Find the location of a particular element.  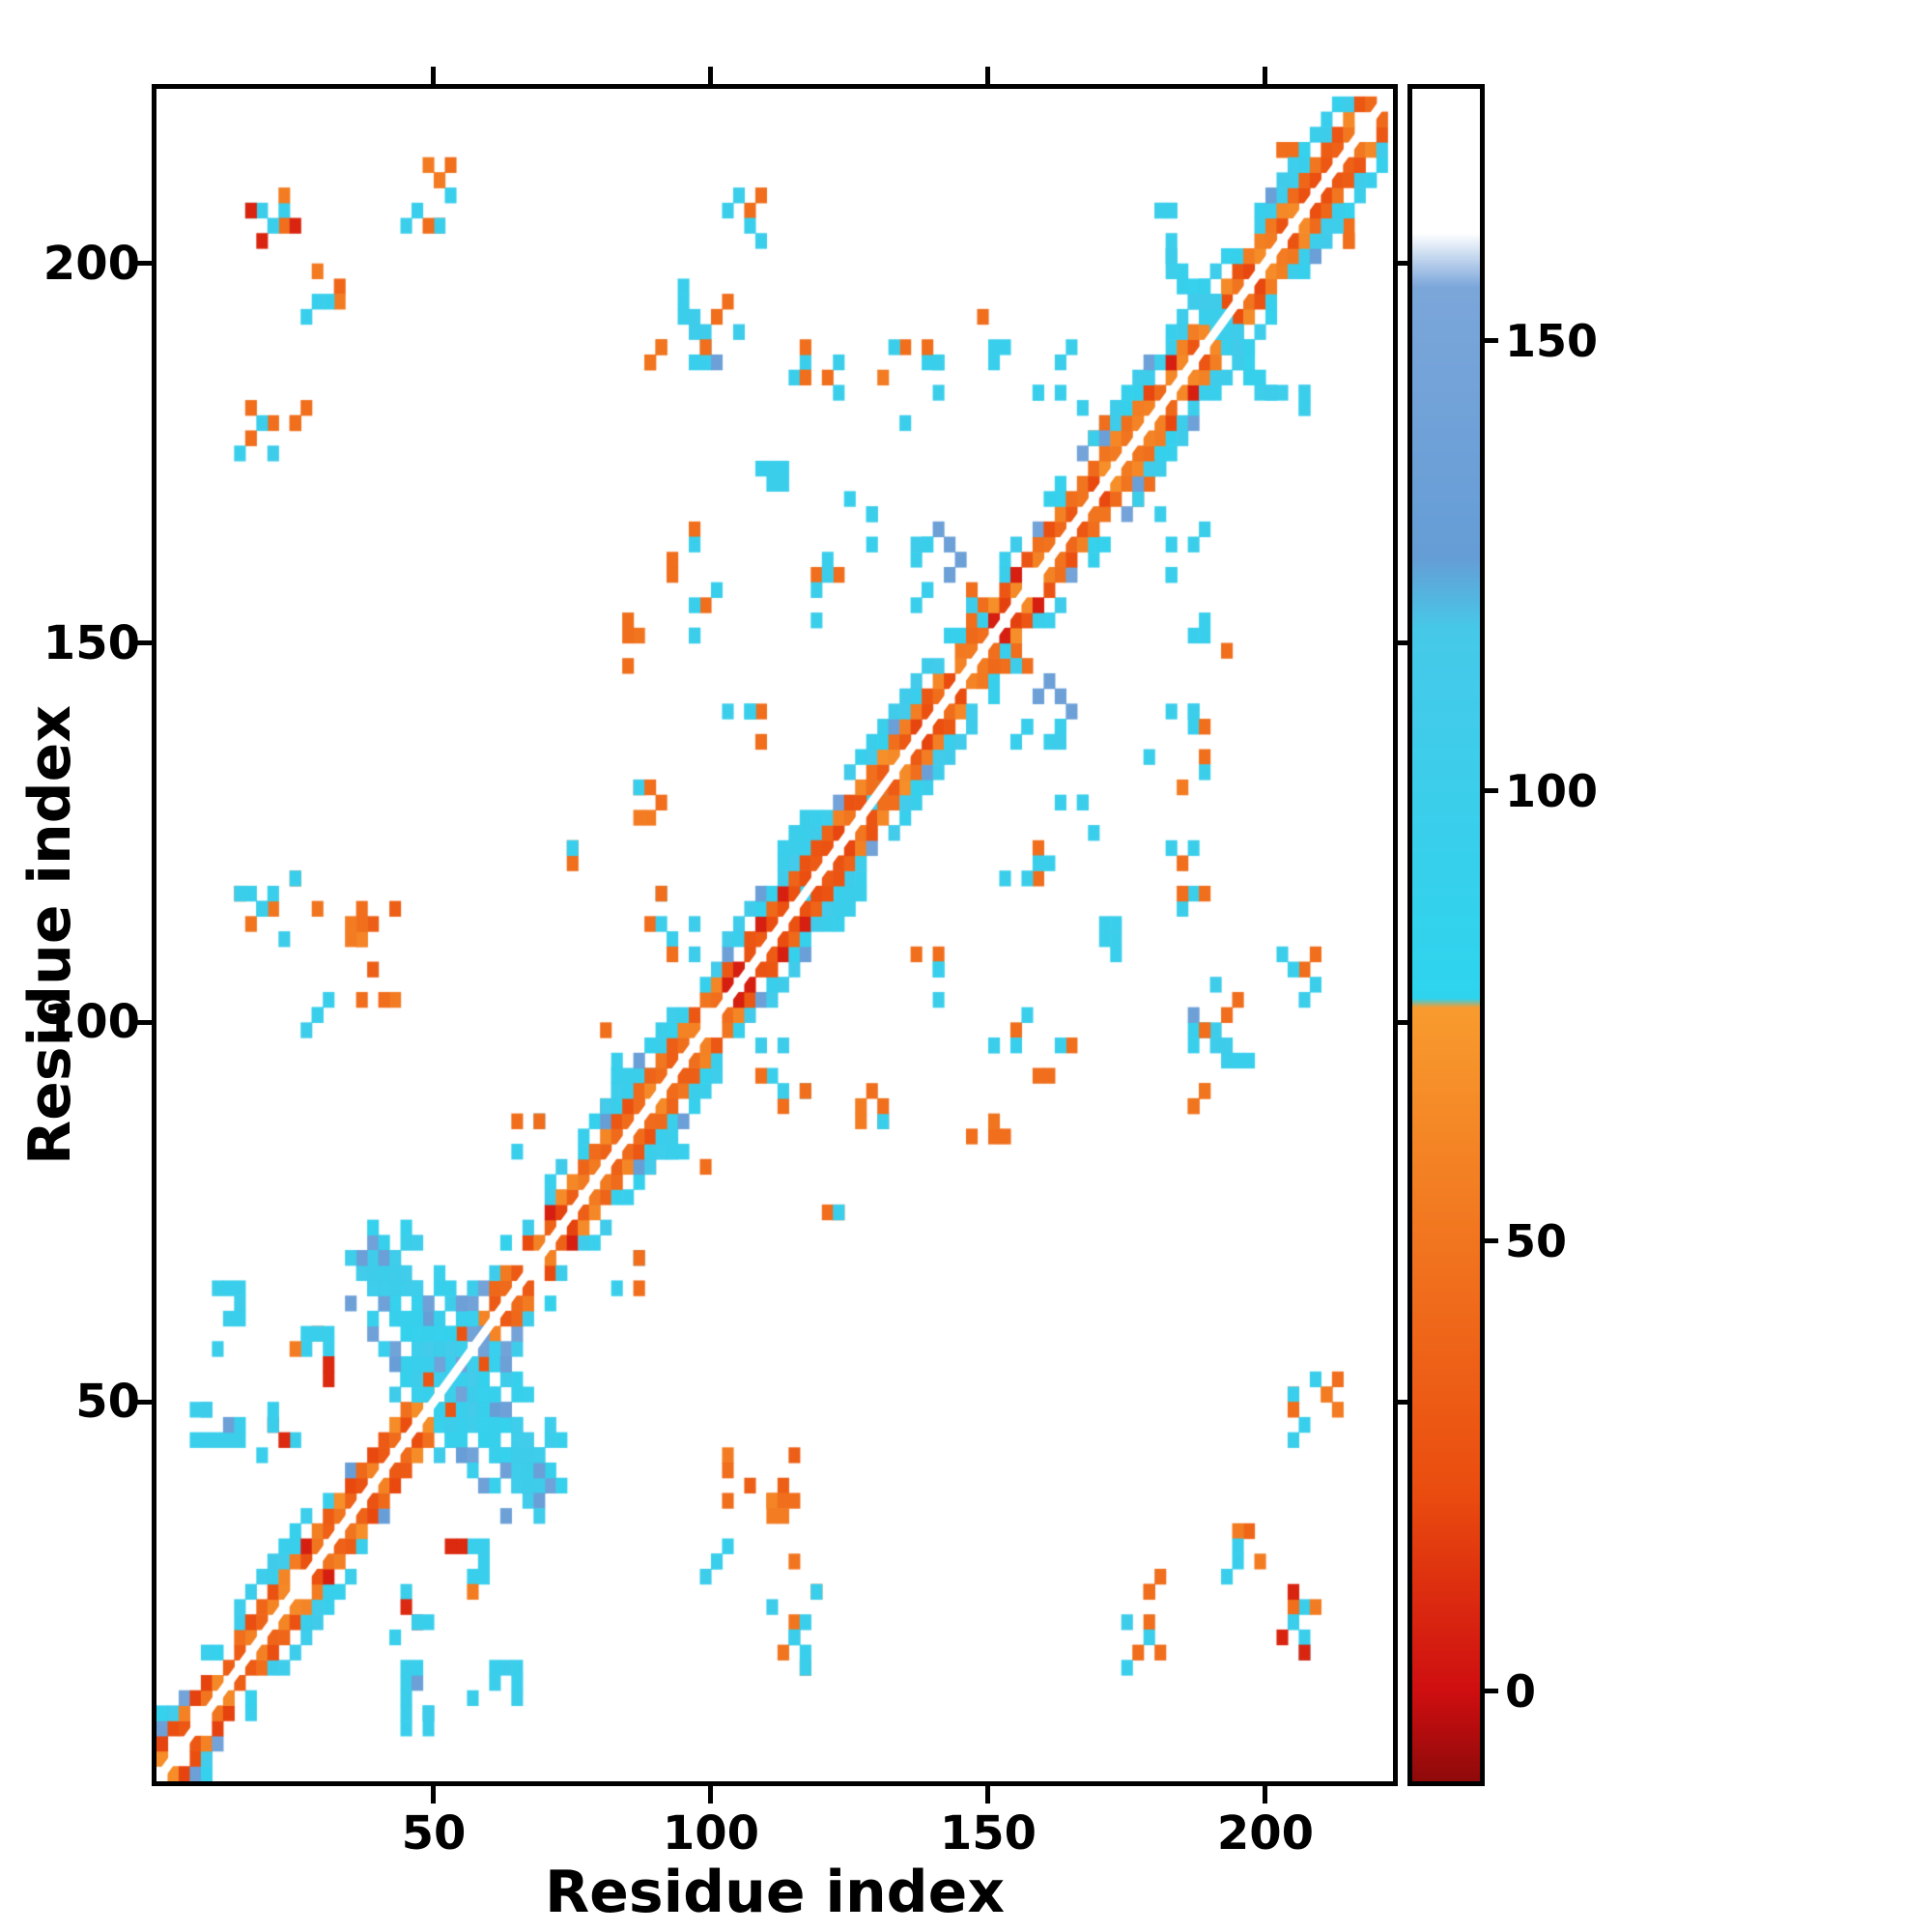

colorbar-tick-label: 100 is located at coordinates (1552, 790).